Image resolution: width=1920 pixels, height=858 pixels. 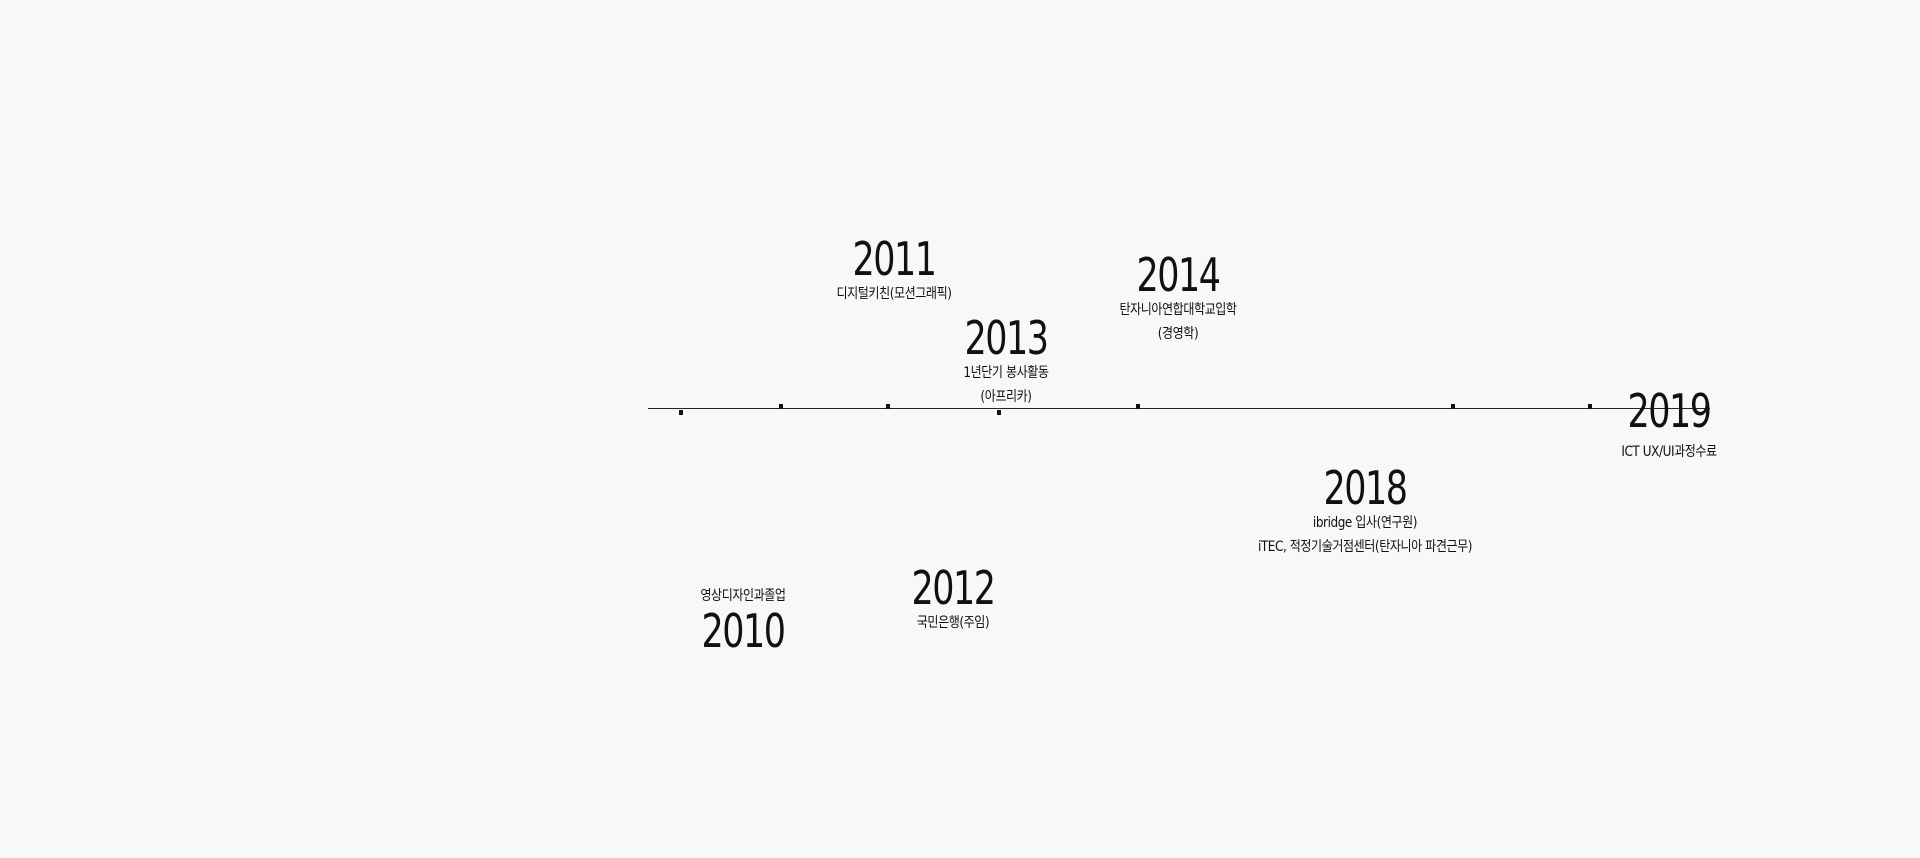 I want to click on event-year: 2013, so click(x=1006, y=338).